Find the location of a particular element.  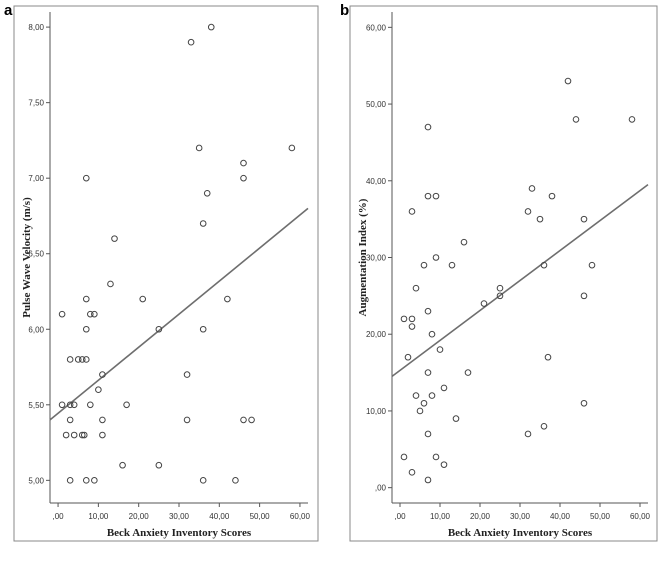

panel-b-fit-line is located at coordinates (520, 280).